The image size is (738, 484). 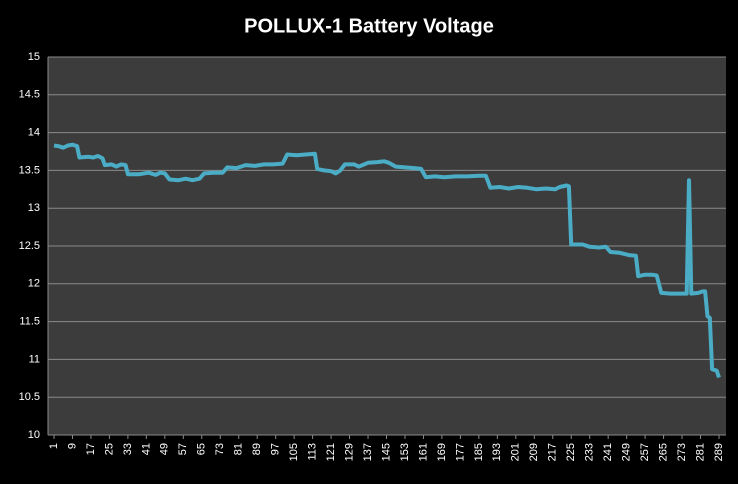 What do you see at coordinates (29, 246) in the screenshot?
I see `y-tick-label: 12.5` at bounding box center [29, 246].